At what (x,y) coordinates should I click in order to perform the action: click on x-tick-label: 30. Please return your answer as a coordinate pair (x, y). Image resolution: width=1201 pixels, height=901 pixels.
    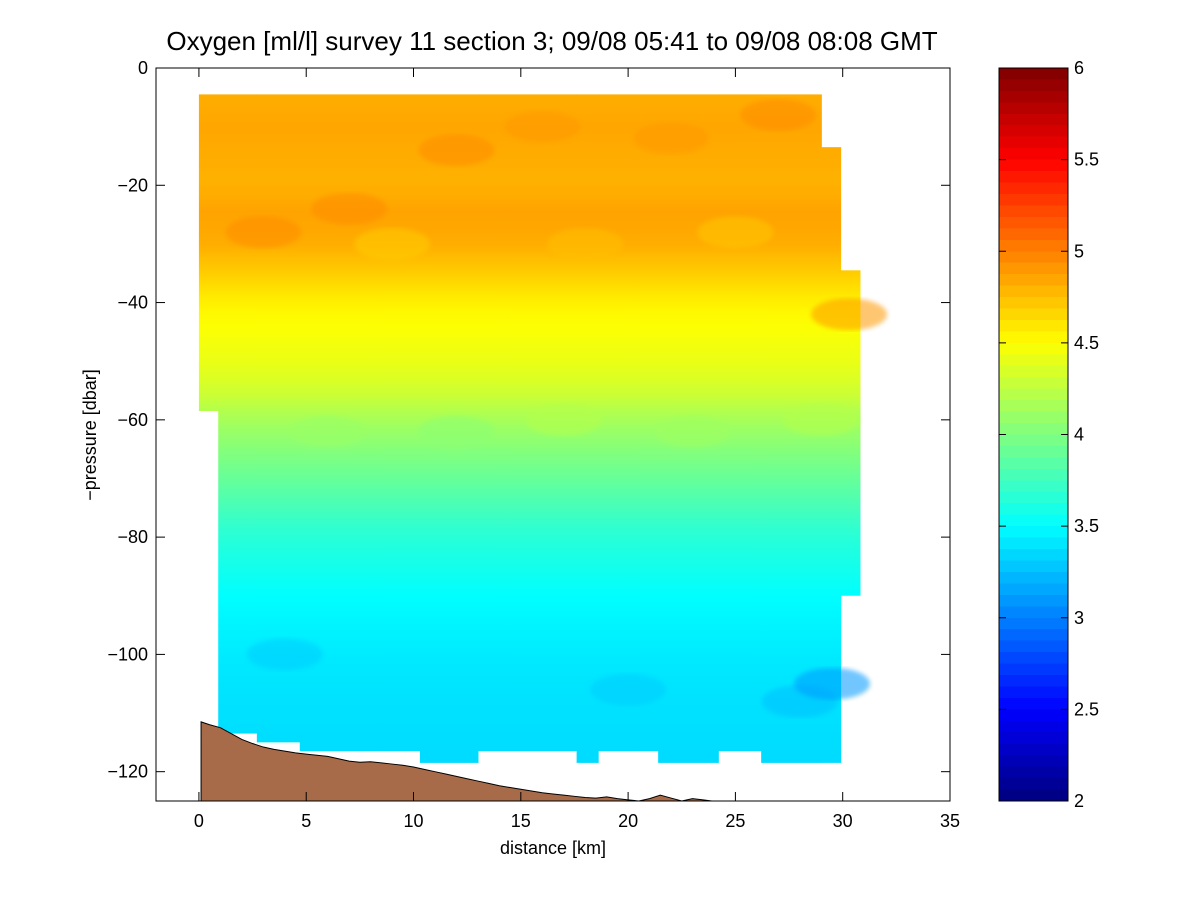
    Looking at the image, I should click on (843, 821).